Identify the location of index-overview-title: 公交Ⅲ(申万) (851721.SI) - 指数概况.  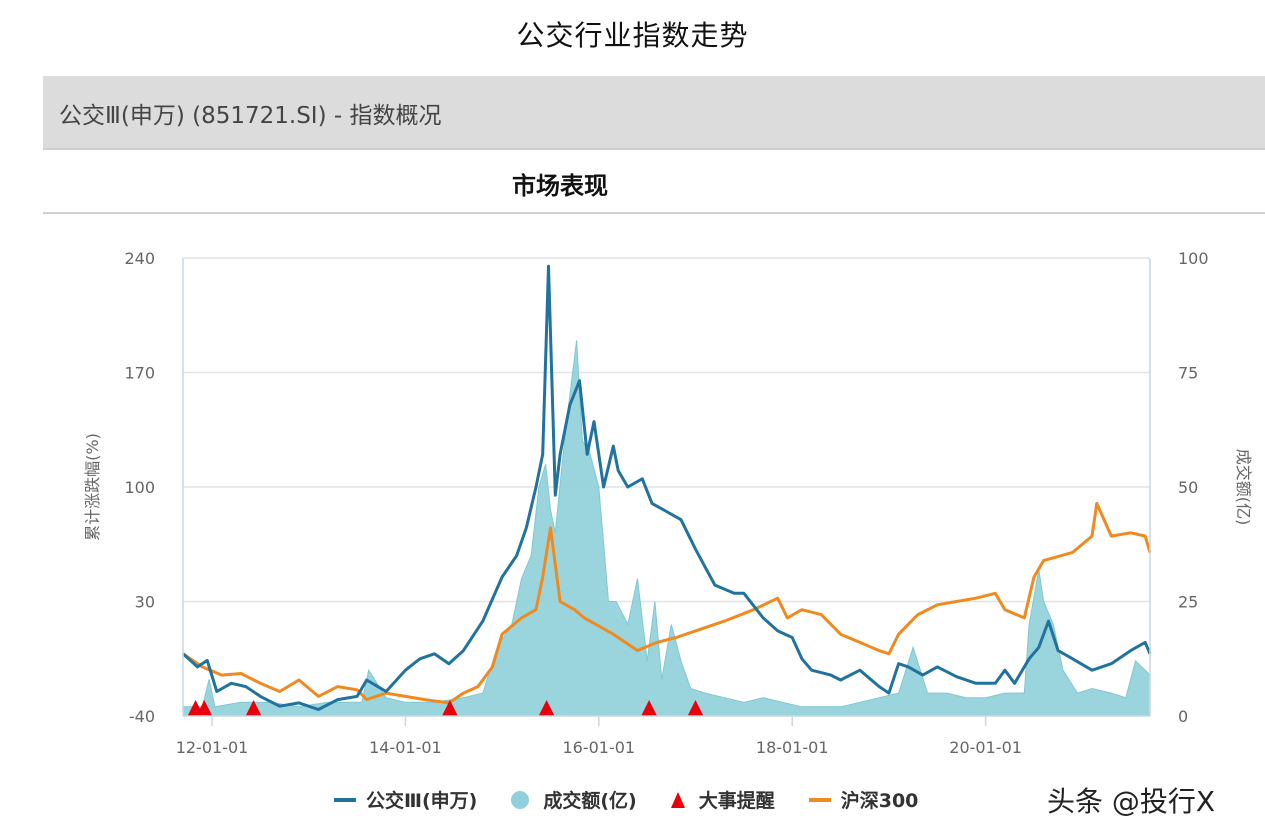
(250, 116).